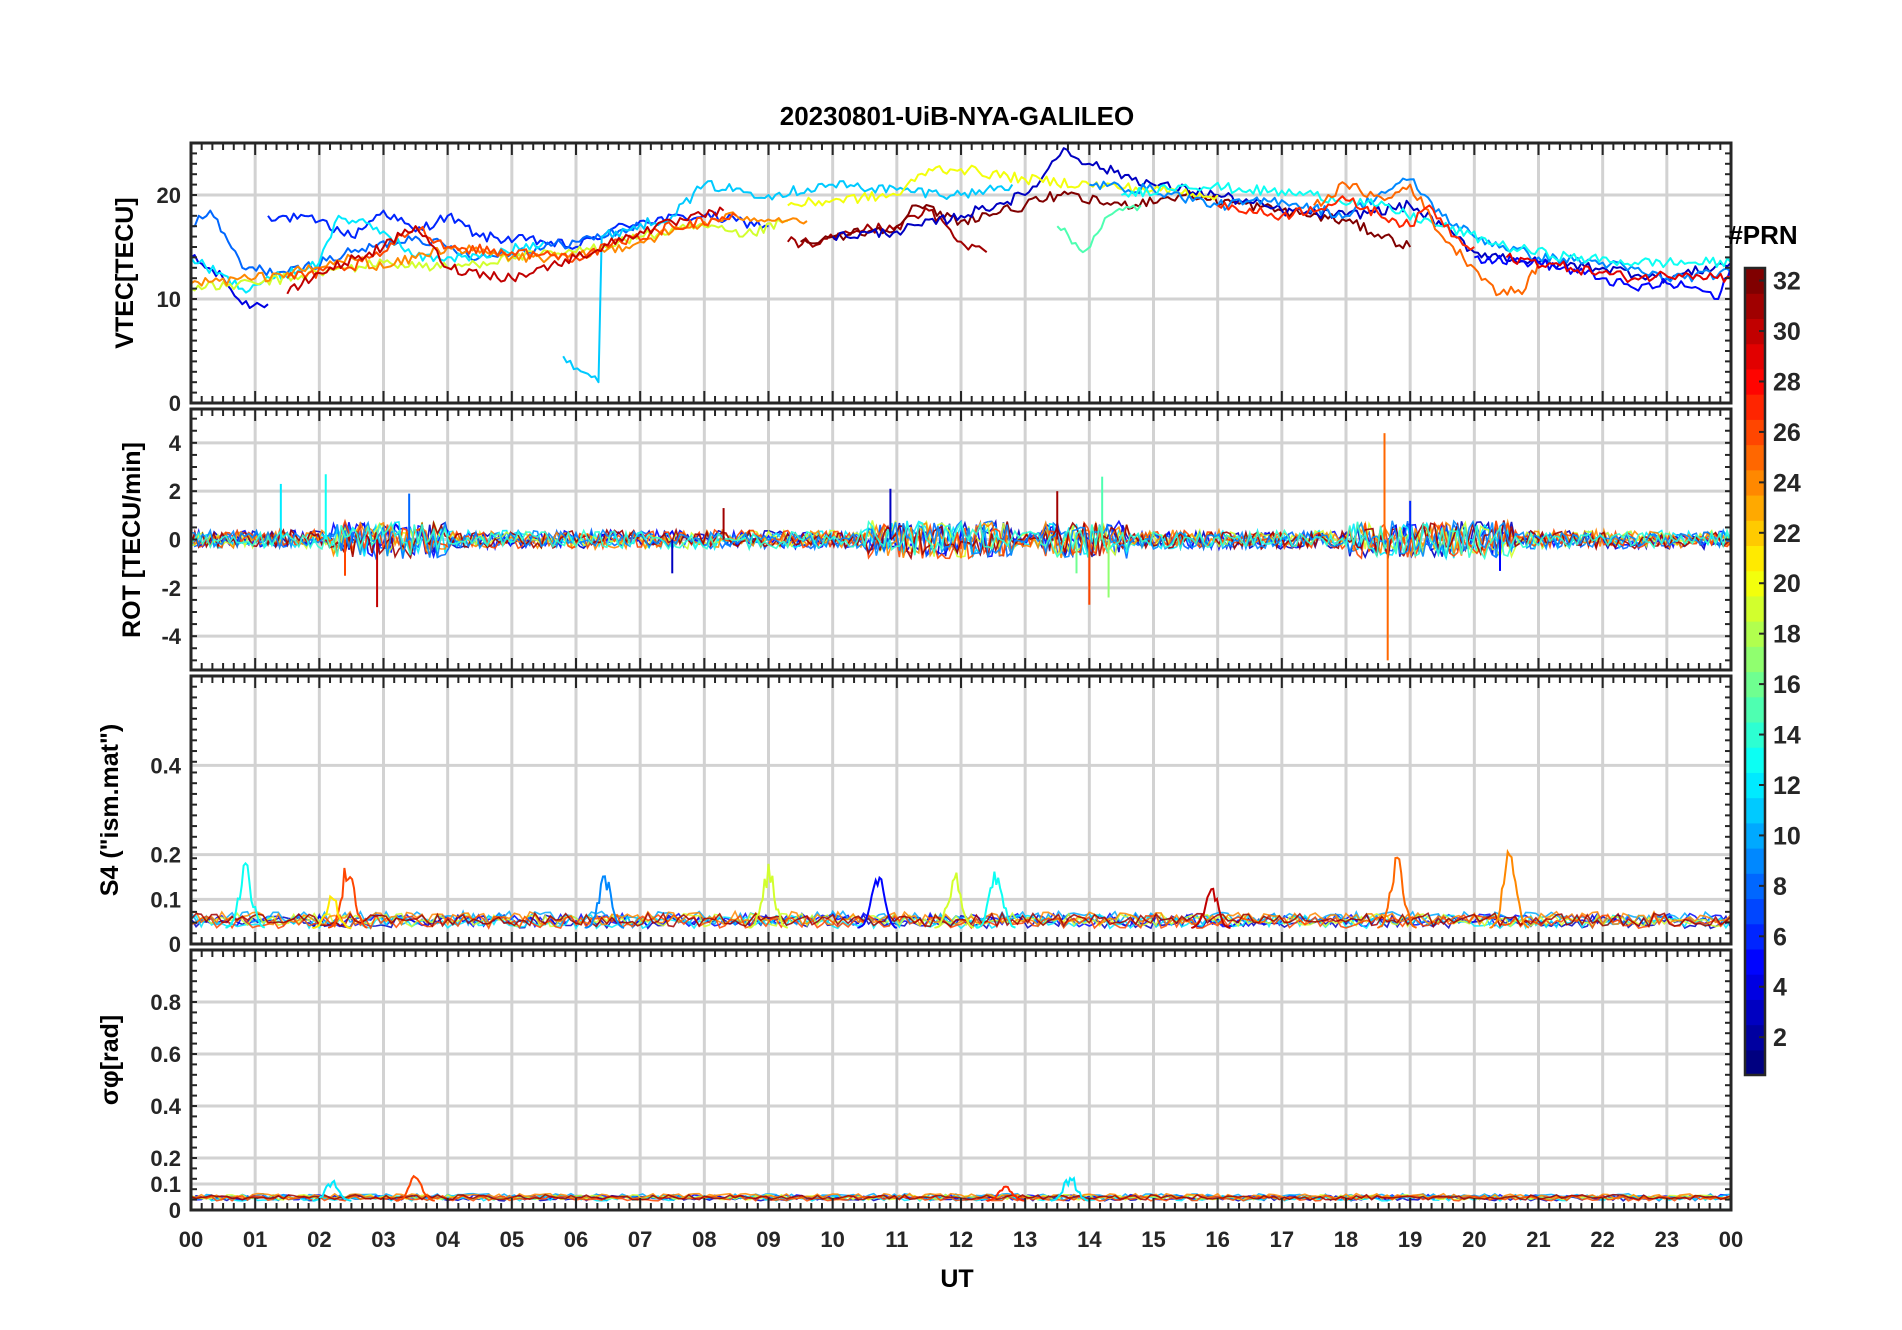 The width and height of the screenshot is (1902, 1330). I want to click on colorbar-tick-label: 28, so click(1787, 382).